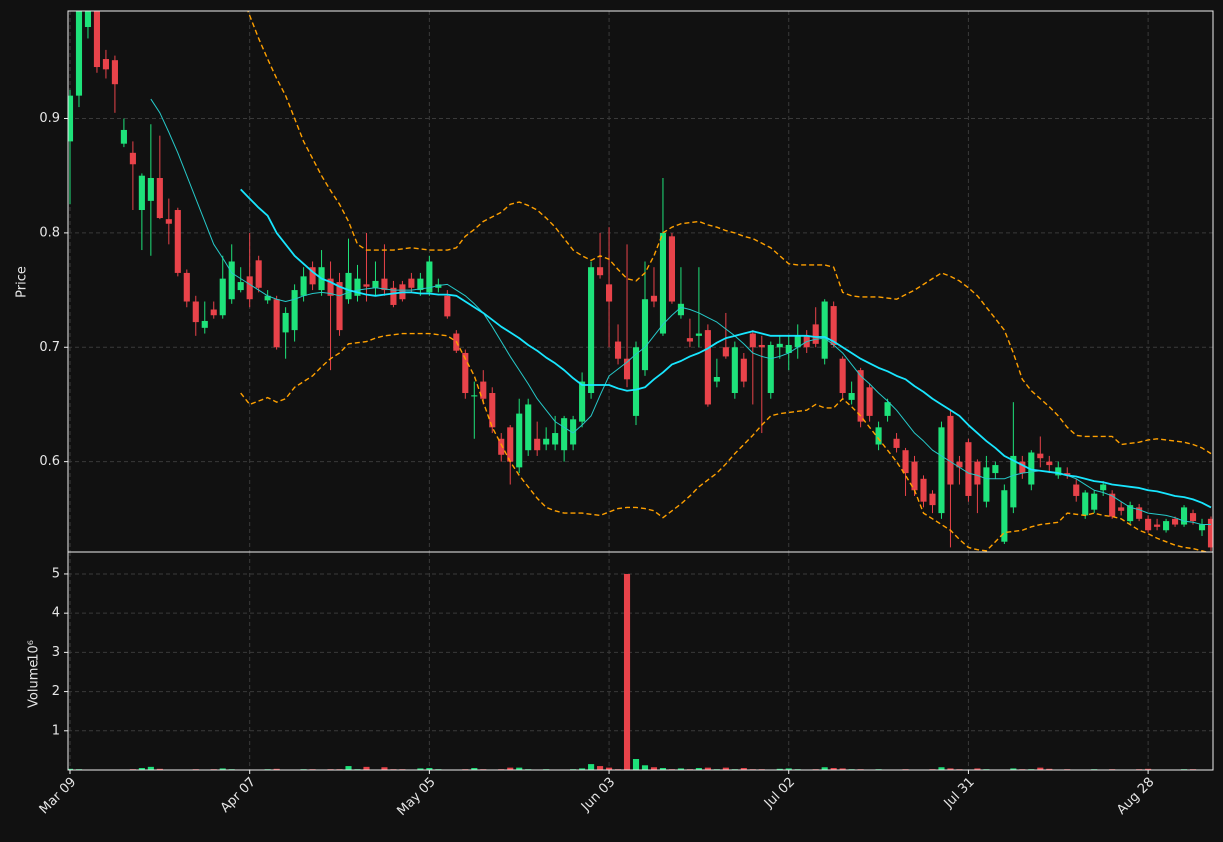 This screenshot has height=842, width=1223. I want to click on y-tick-label: 0.9, so click(49, 118).